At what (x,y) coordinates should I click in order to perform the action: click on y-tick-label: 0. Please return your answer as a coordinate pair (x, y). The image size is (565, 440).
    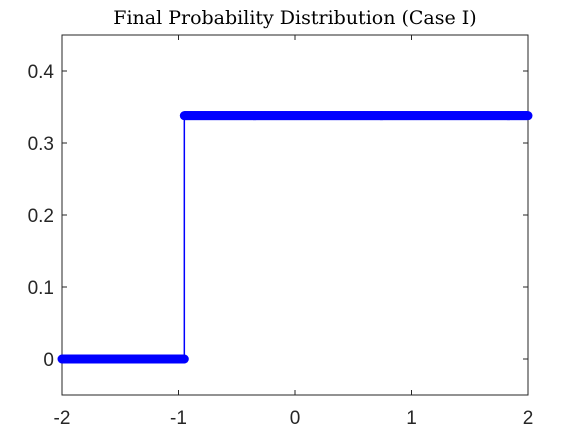
    Looking at the image, I should click on (48, 360).